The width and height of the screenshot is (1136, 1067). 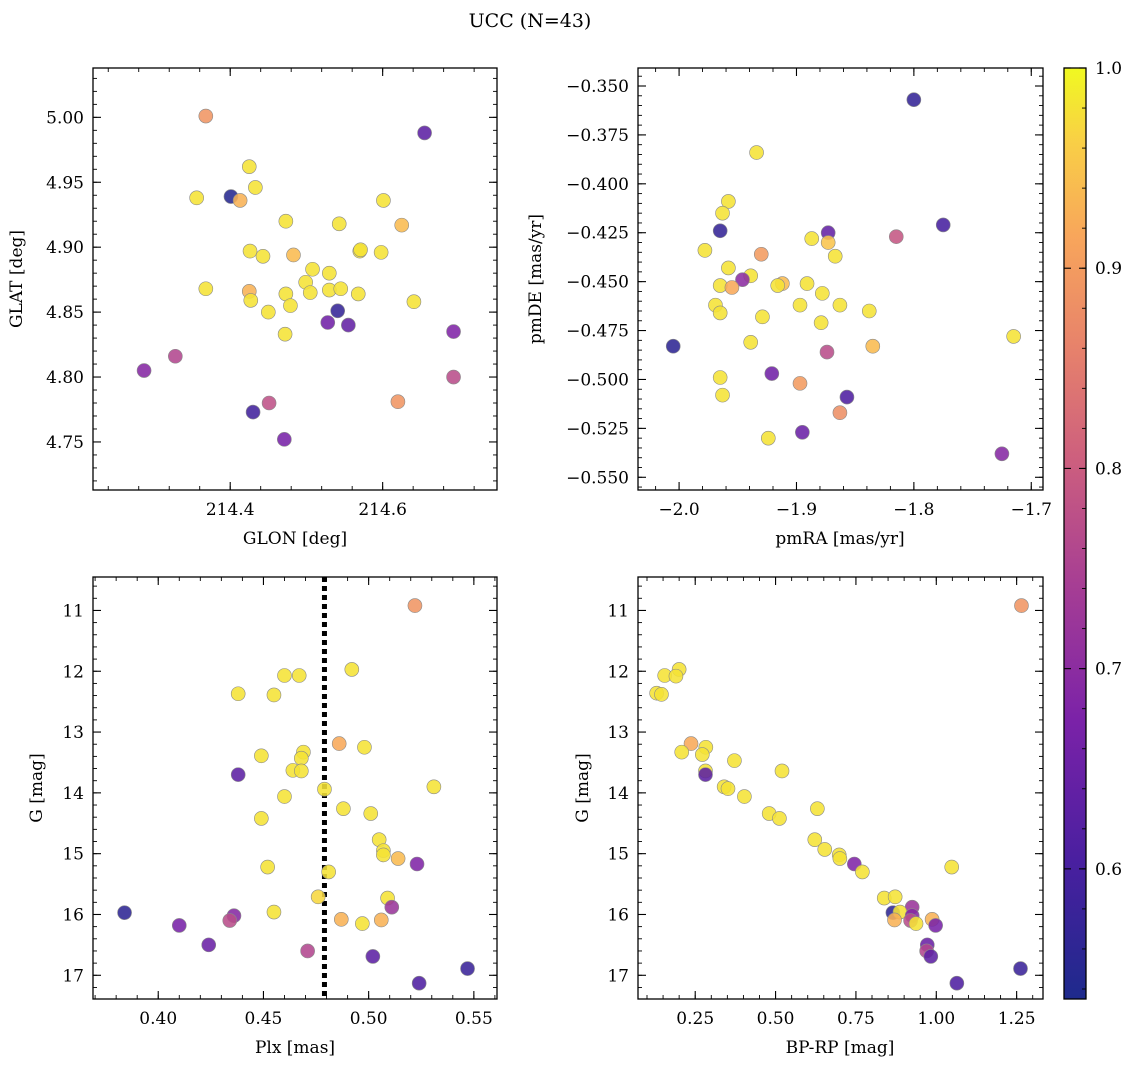 What do you see at coordinates (158, 1019) in the screenshot?
I see `plx-xtick-label: 0.40` at bounding box center [158, 1019].